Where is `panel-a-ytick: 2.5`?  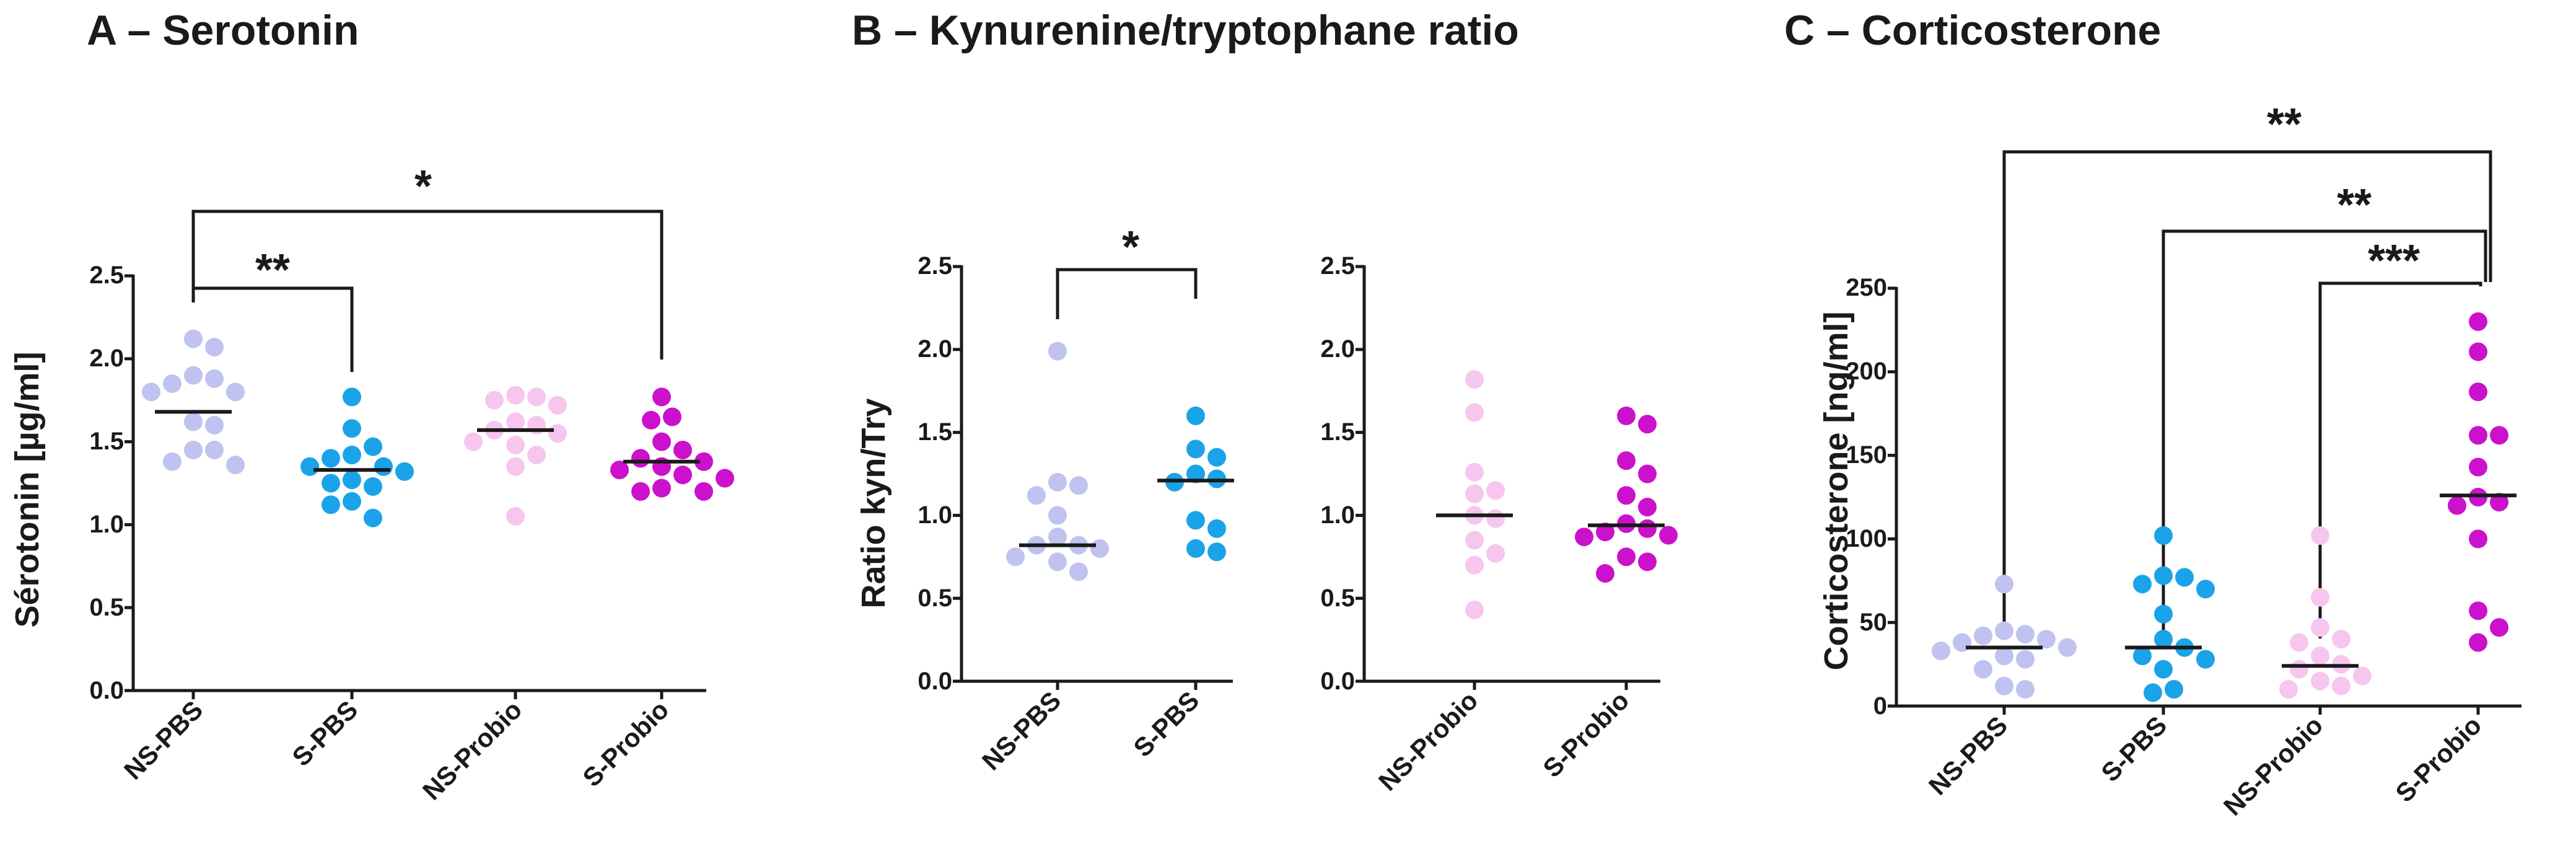 panel-a-ytick: 2.5 is located at coordinates (106, 275).